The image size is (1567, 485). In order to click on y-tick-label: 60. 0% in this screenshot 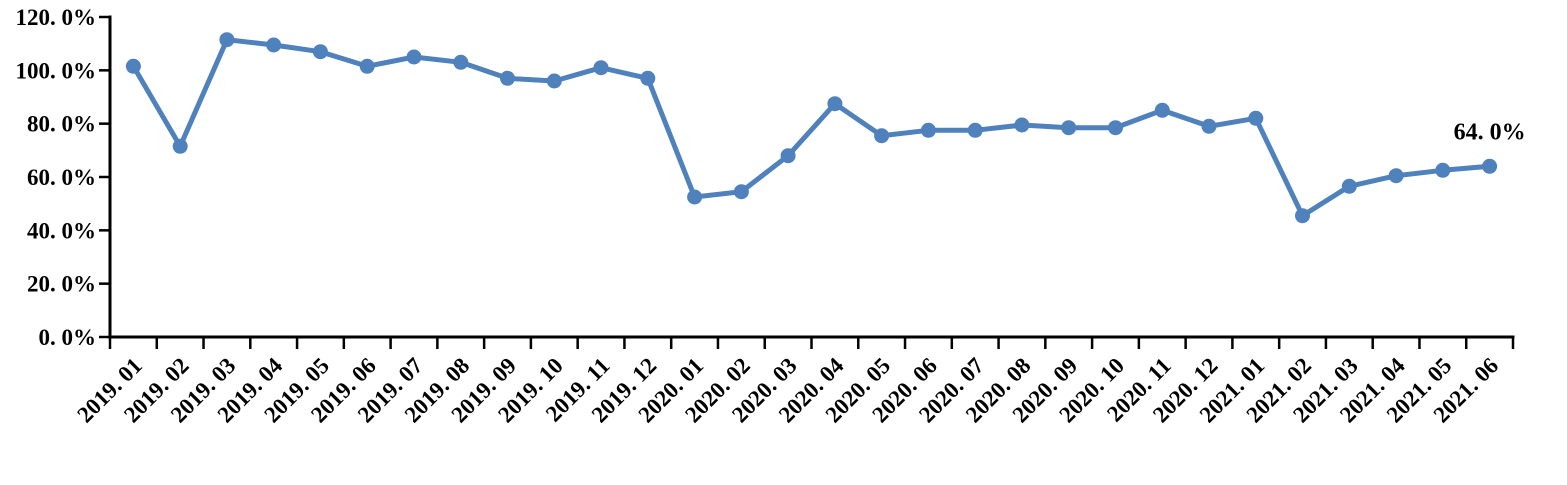, I will do `click(61, 177)`.